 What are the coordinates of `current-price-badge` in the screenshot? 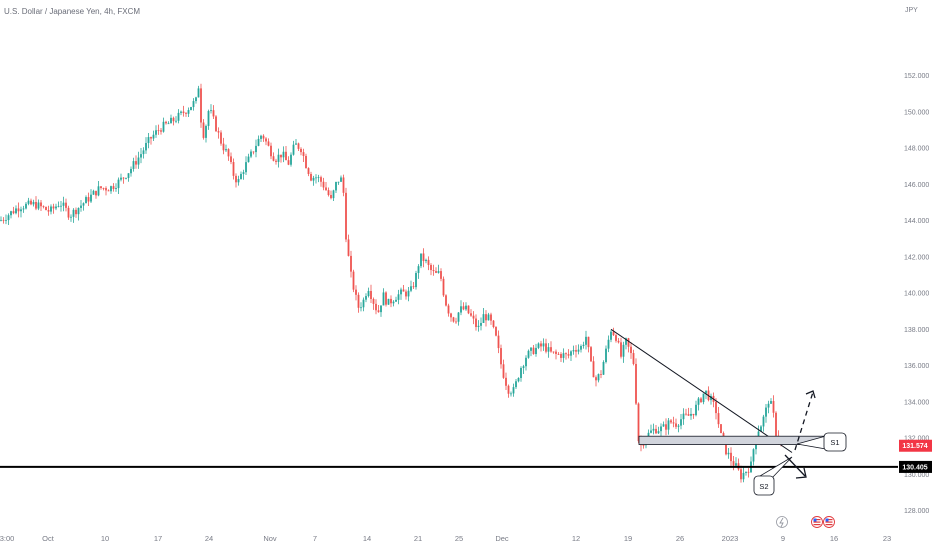 It's located at (915, 445).